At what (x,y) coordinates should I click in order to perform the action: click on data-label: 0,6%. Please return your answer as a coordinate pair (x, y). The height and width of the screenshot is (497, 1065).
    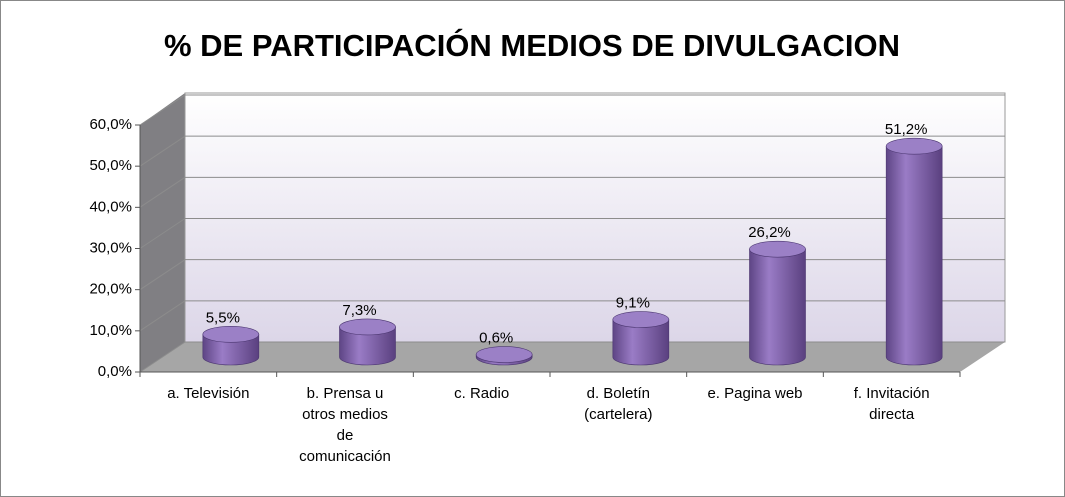
    Looking at the image, I should click on (496, 337).